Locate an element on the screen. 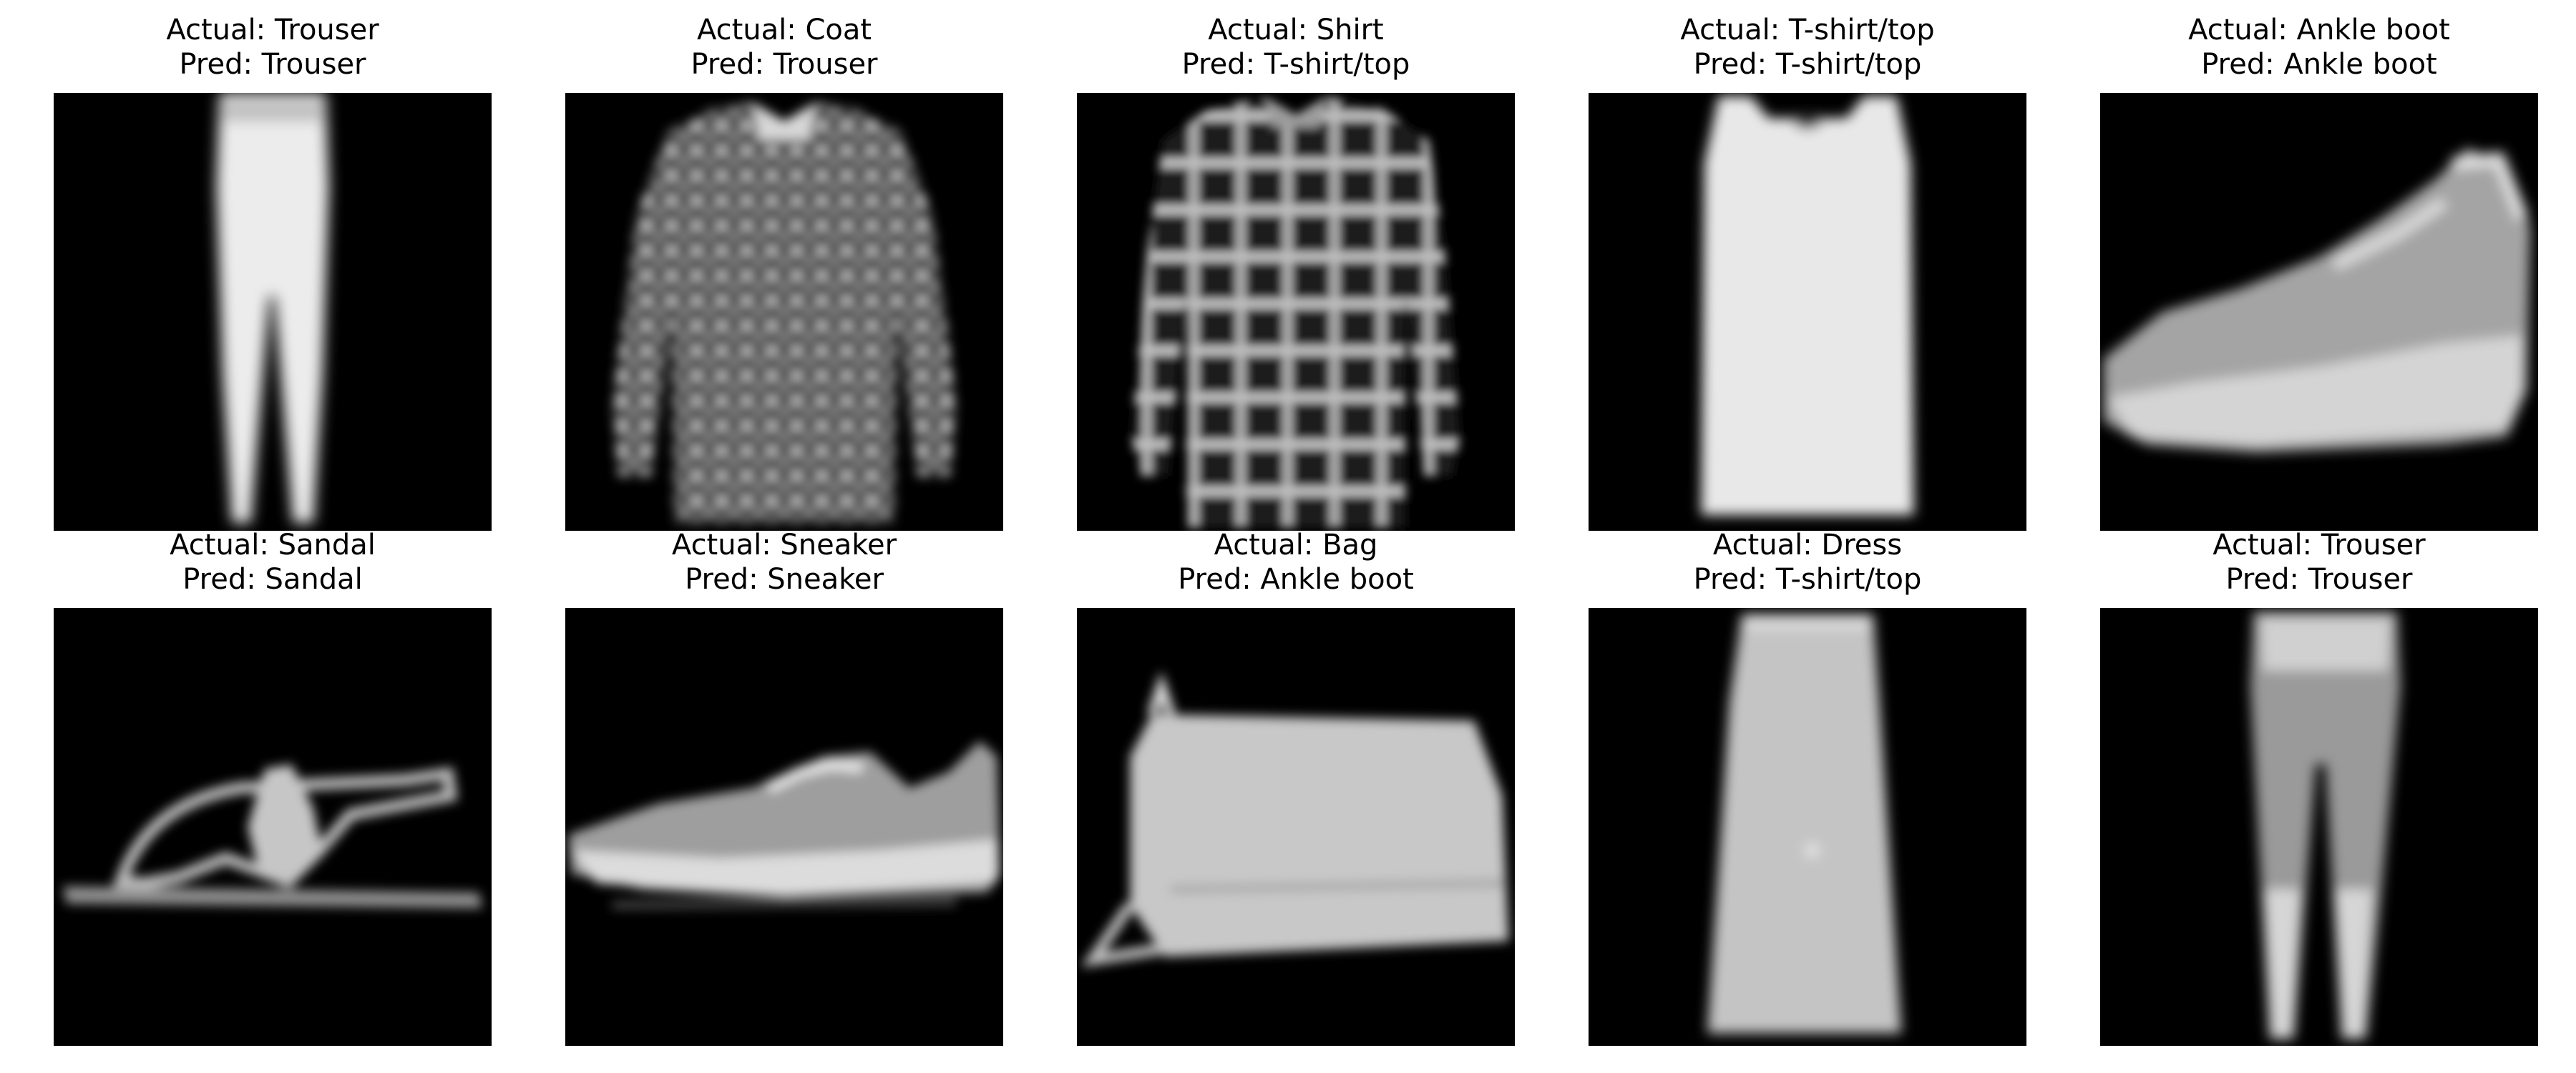 This screenshot has height=1073, width=2576. dress-image is located at coordinates (1807, 827).